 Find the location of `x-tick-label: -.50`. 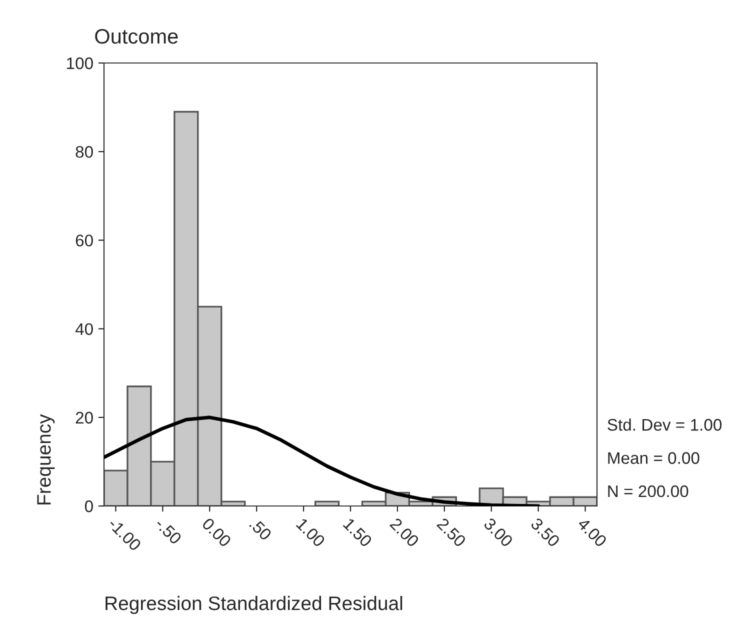

x-tick-label: -.50 is located at coordinates (168, 531).